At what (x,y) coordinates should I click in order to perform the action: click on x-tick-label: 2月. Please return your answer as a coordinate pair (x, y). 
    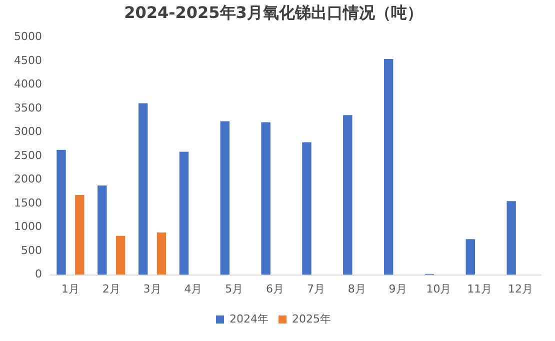
    Looking at the image, I should click on (111, 289).